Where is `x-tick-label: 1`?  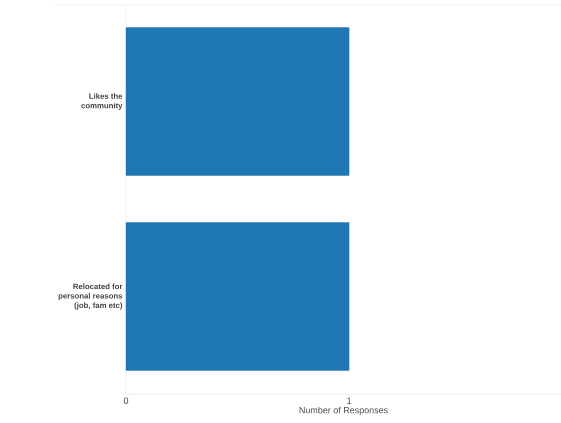 x-tick-label: 1 is located at coordinates (349, 401).